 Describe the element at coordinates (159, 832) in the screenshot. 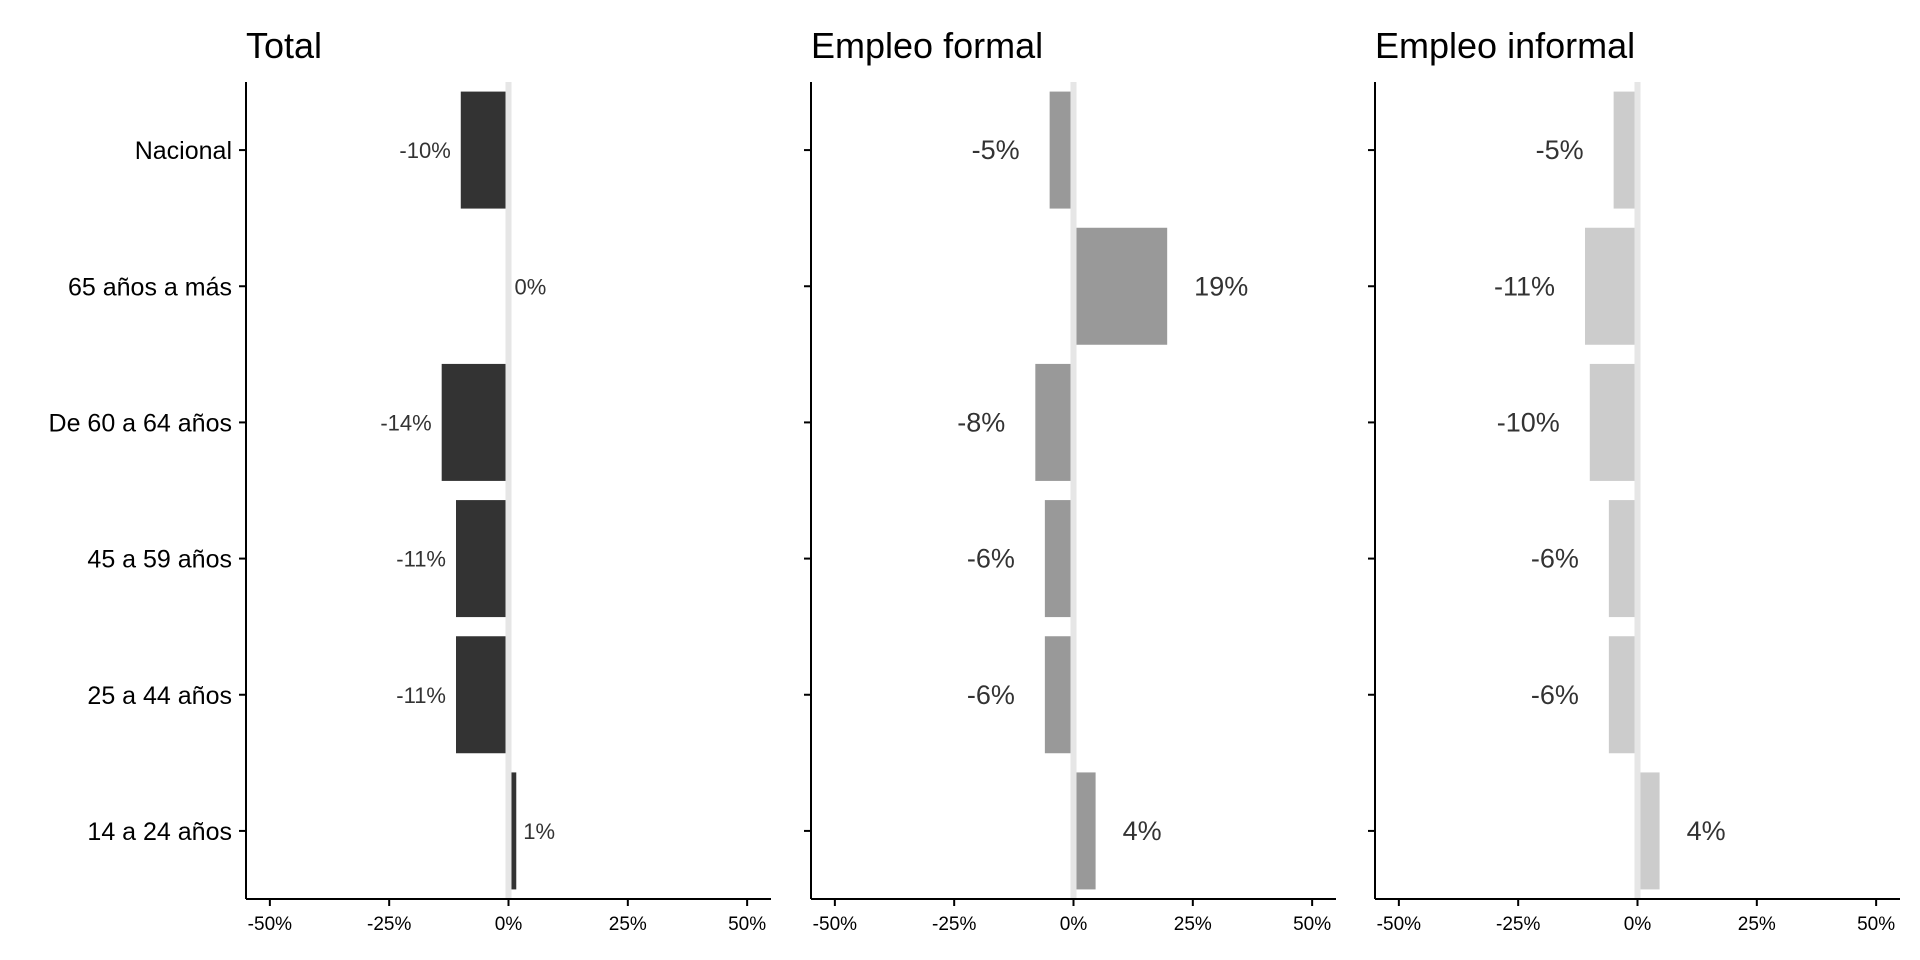

I see `category-label: 14 a 24 años` at that location.